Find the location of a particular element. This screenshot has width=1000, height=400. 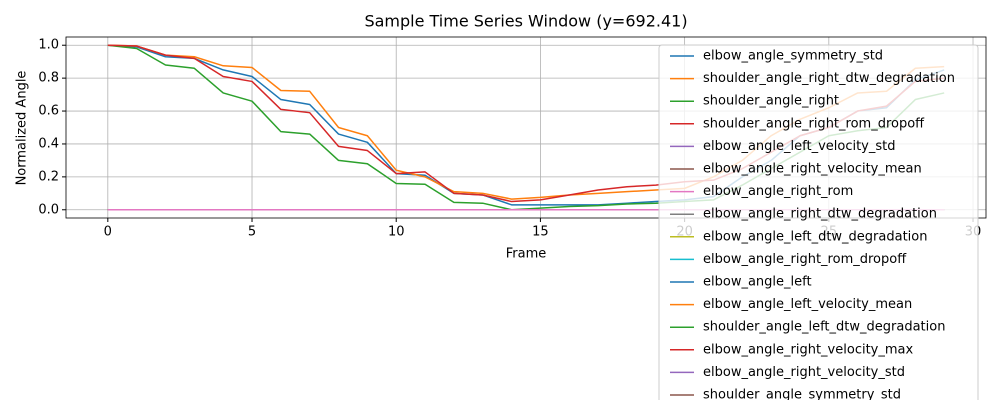

legend-label: elbow_angle_right_velocity_max is located at coordinates (808, 349).